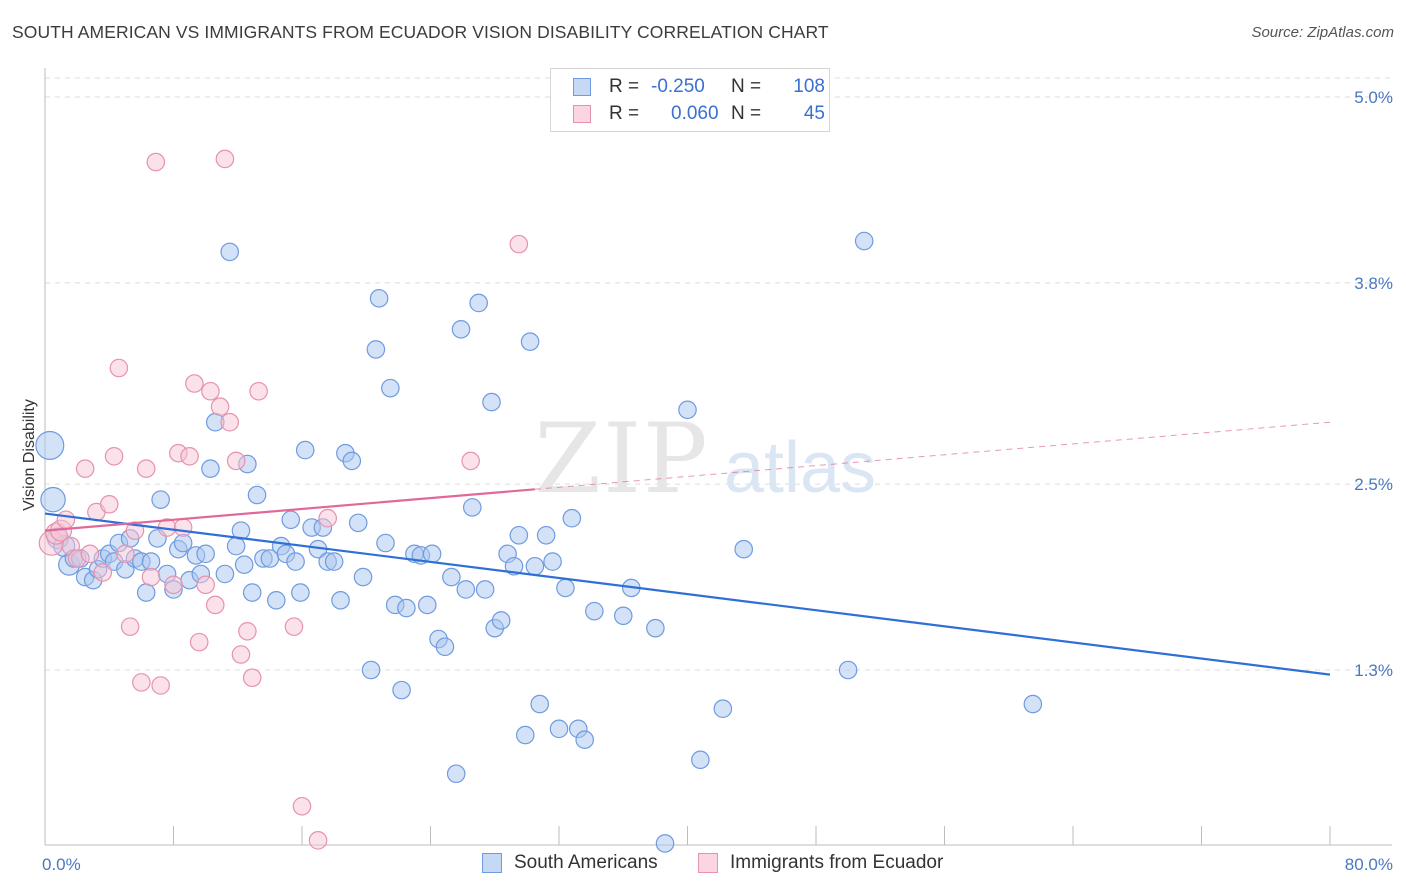 The height and width of the screenshot is (892, 1406). I want to click on stats-legend: R = -0.250 N = 108 R = 0.060 N = 45, so click(690, 100).